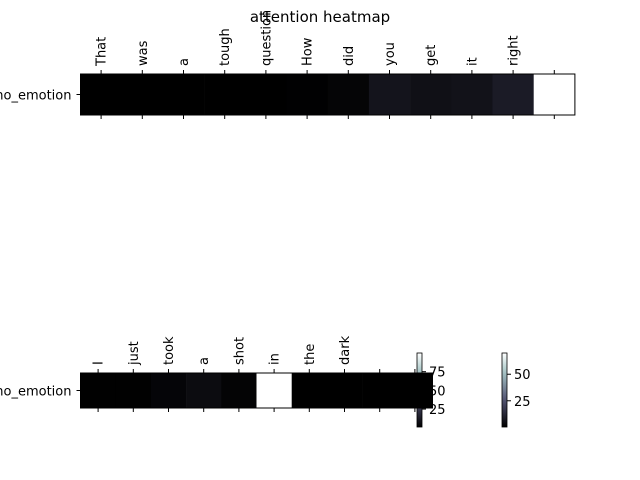 This screenshot has height=480, width=640. Describe the element at coordinates (308, 51) in the screenshot. I see `x-token-label: How` at that location.